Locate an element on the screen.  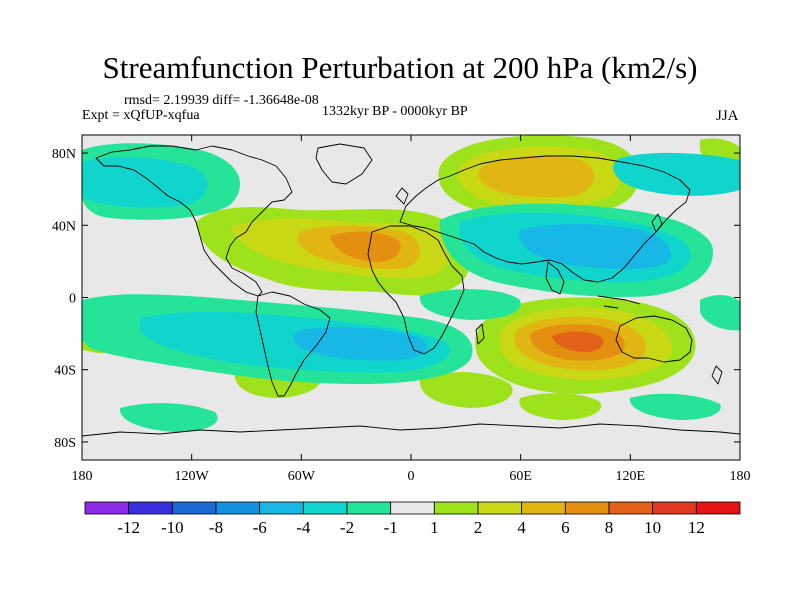
colorbar-label: -1 is located at coordinates (391, 527).